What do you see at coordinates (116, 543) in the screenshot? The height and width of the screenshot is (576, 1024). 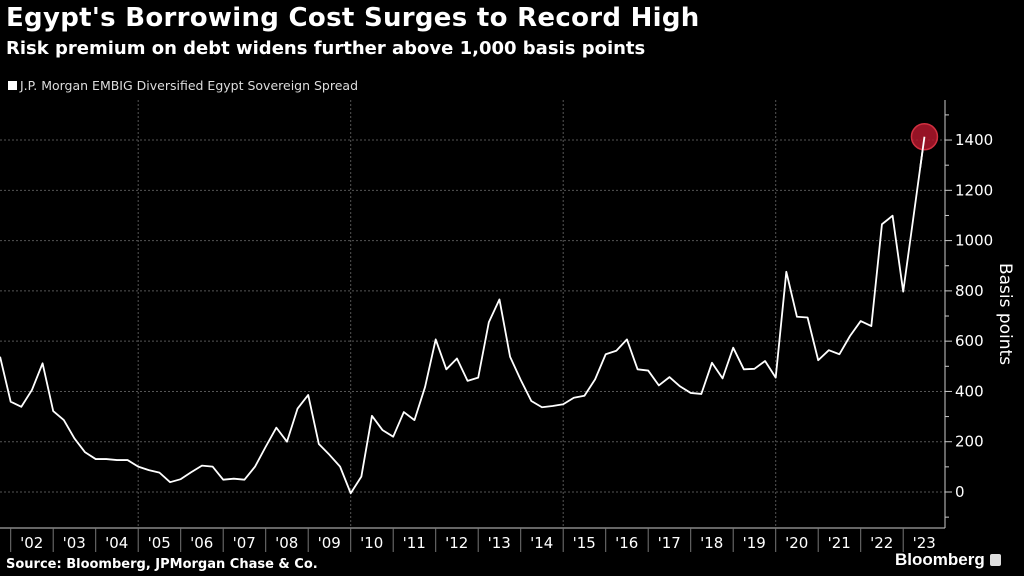 I see `x-tick-label: '04` at bounding box center [116, 543].